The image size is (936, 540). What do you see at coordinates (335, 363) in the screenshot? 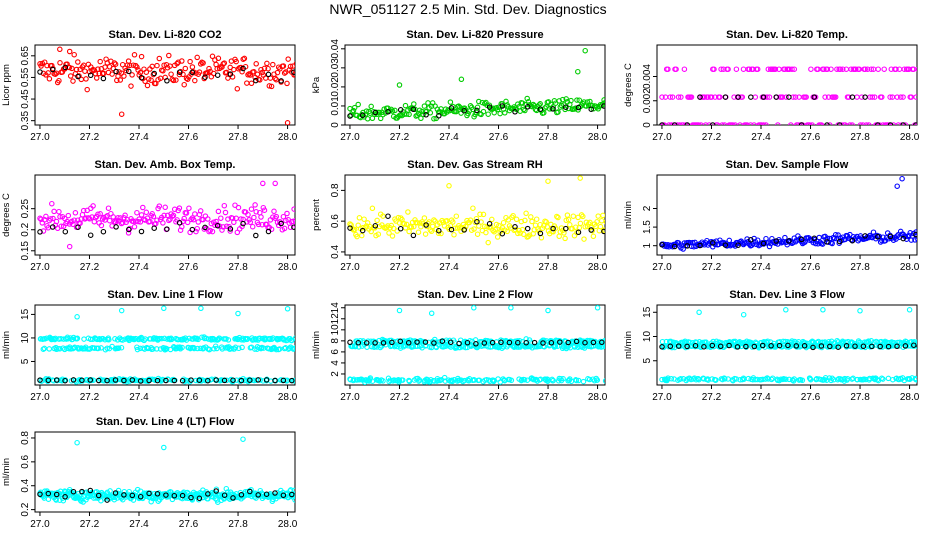
I see `y-tick-label: 4` at bounding box center [335, 363].